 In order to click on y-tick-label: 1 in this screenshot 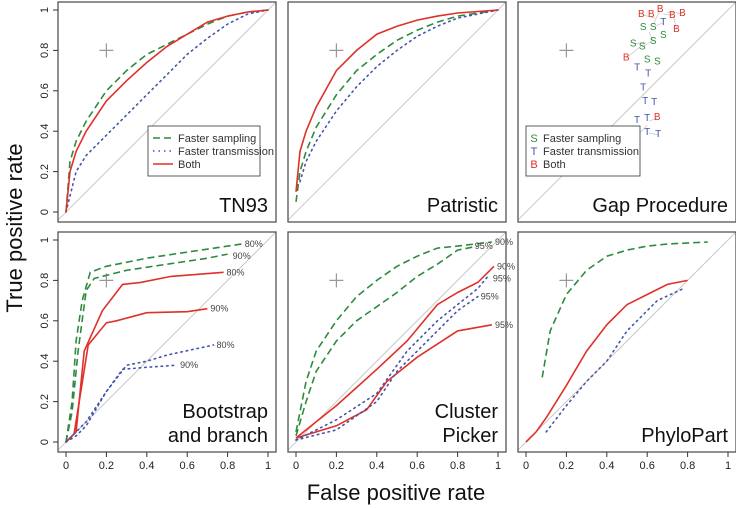, I will do `click(45, 240)`.